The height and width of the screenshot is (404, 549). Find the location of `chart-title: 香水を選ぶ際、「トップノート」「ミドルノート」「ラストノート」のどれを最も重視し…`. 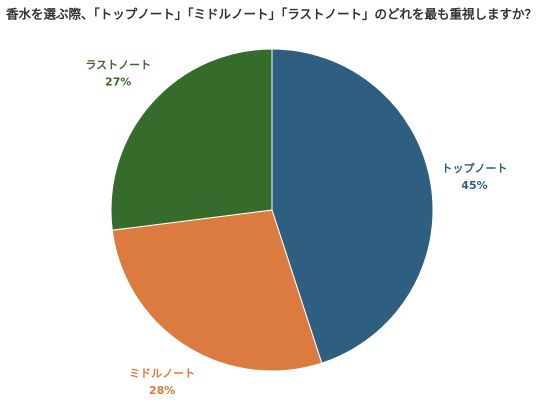

chart-title: 香水を選ぶ際、「トップノート」「ミドルノート」「ラストノート」のどれを最も重視し… is located at coordinates (271, 14).